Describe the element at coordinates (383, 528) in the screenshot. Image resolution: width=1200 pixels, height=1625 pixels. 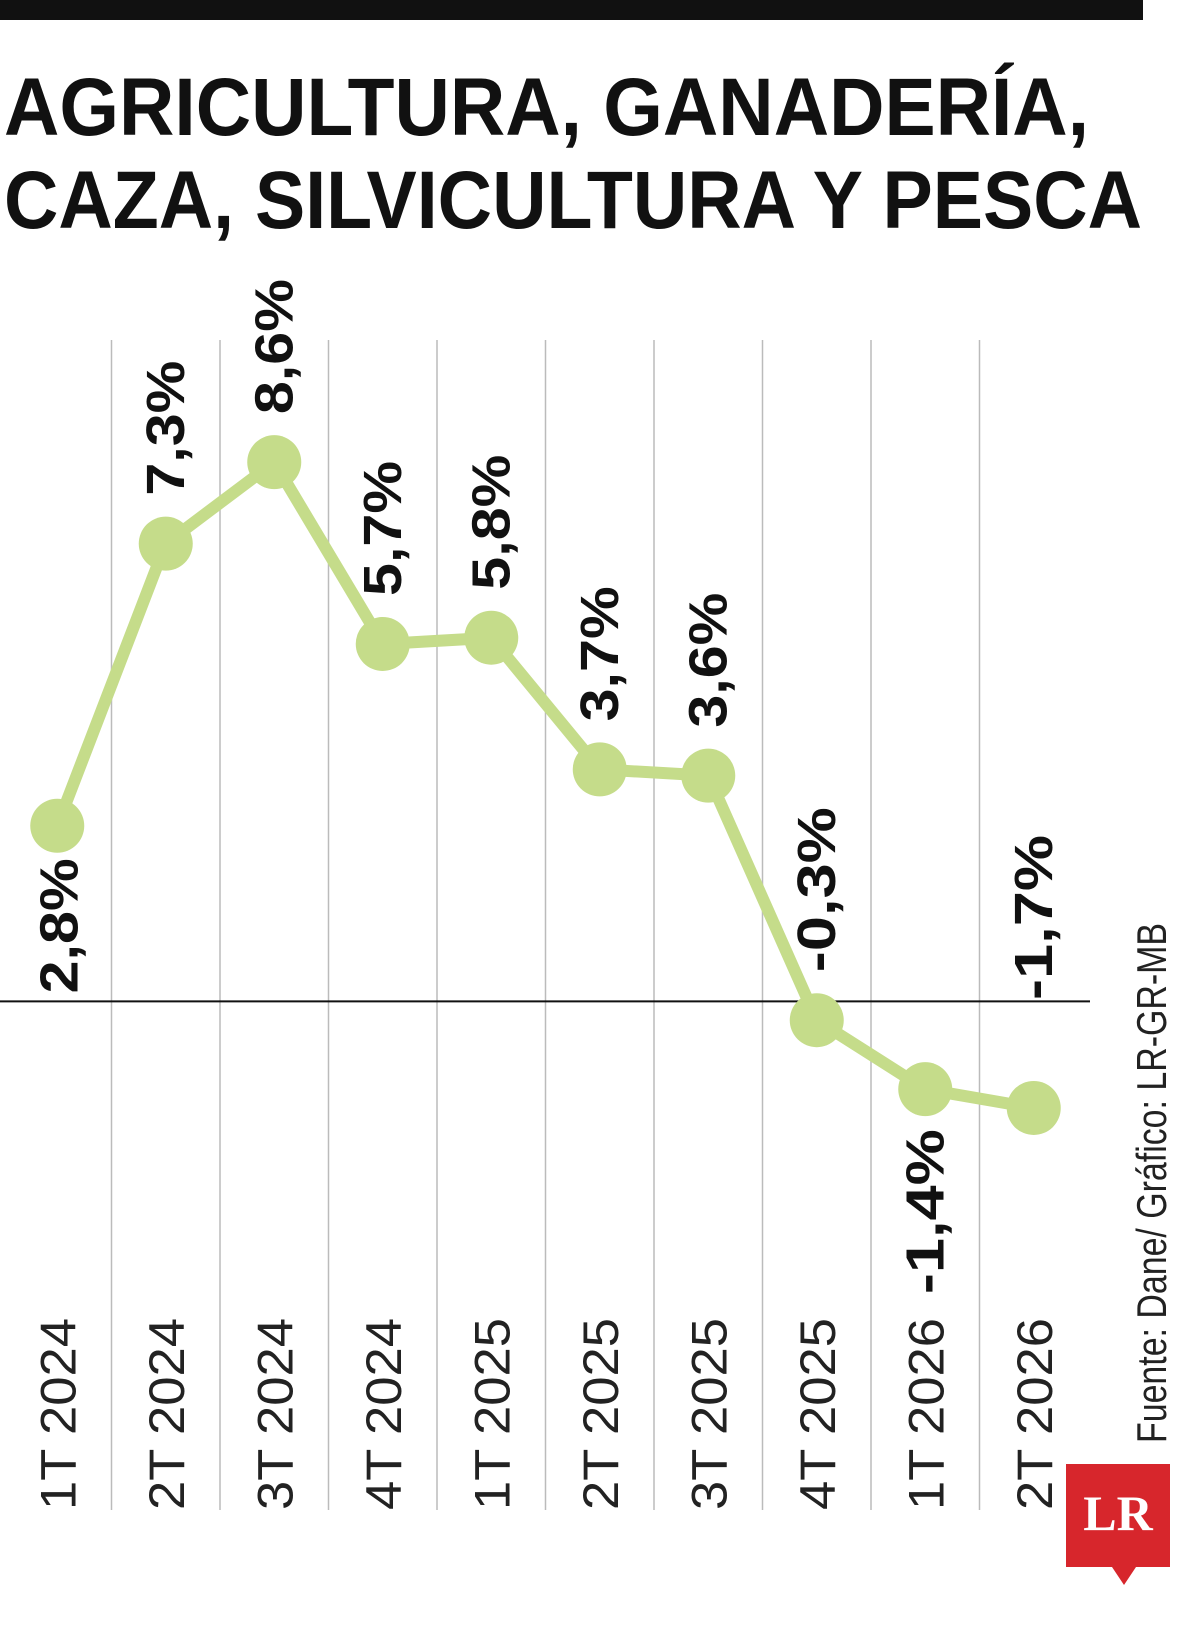
I see `data-label: 5,7%` at that location.